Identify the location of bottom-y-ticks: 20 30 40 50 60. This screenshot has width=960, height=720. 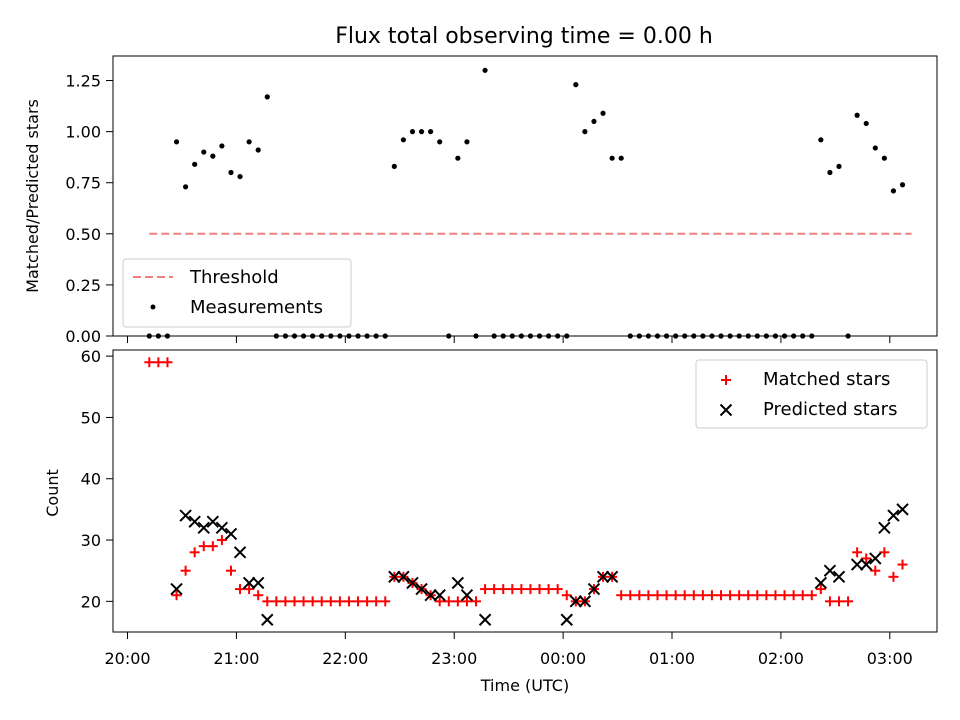
(97, 479).